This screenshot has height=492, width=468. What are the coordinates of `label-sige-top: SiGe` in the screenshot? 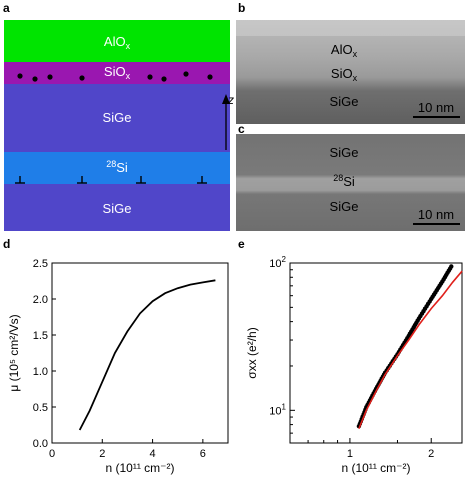 It's located at (117, 117).